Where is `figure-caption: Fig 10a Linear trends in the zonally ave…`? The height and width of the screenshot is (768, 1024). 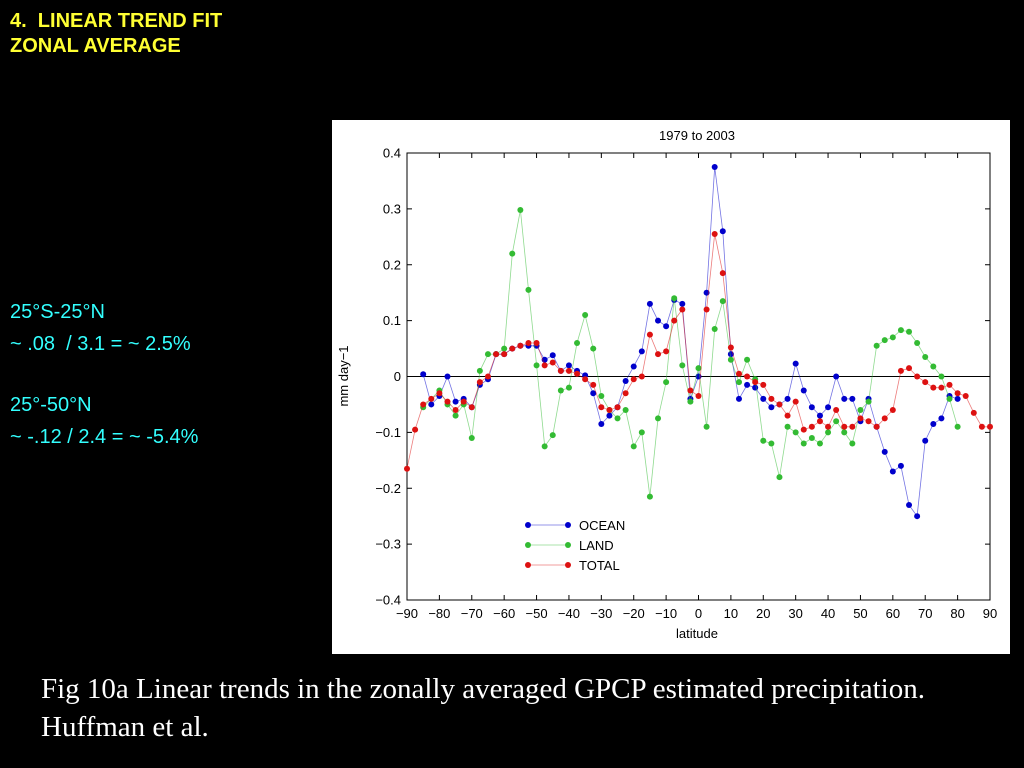 figure-caption: Fig 10a Linear trends in the zonally ave… is located at coordinates (483, 708).